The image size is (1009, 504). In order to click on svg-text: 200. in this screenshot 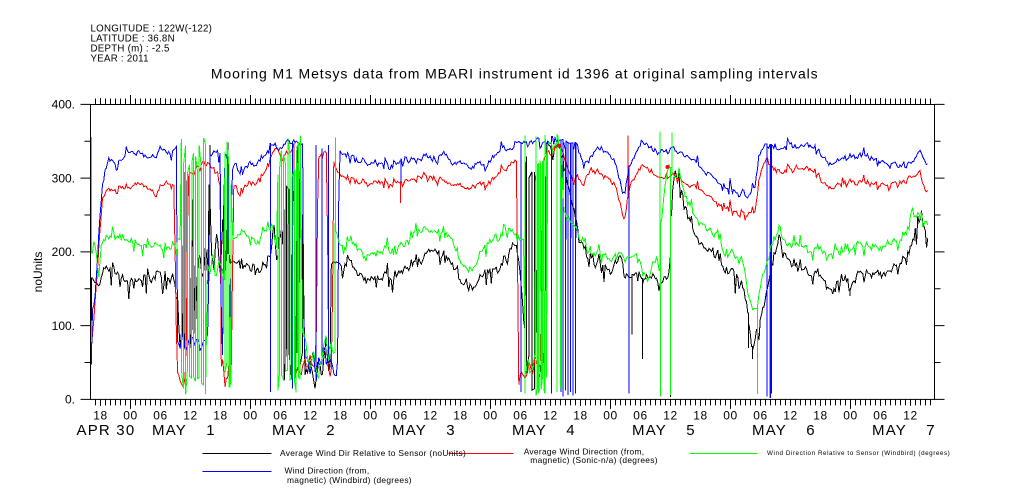, I will do `click(63, 252)`.